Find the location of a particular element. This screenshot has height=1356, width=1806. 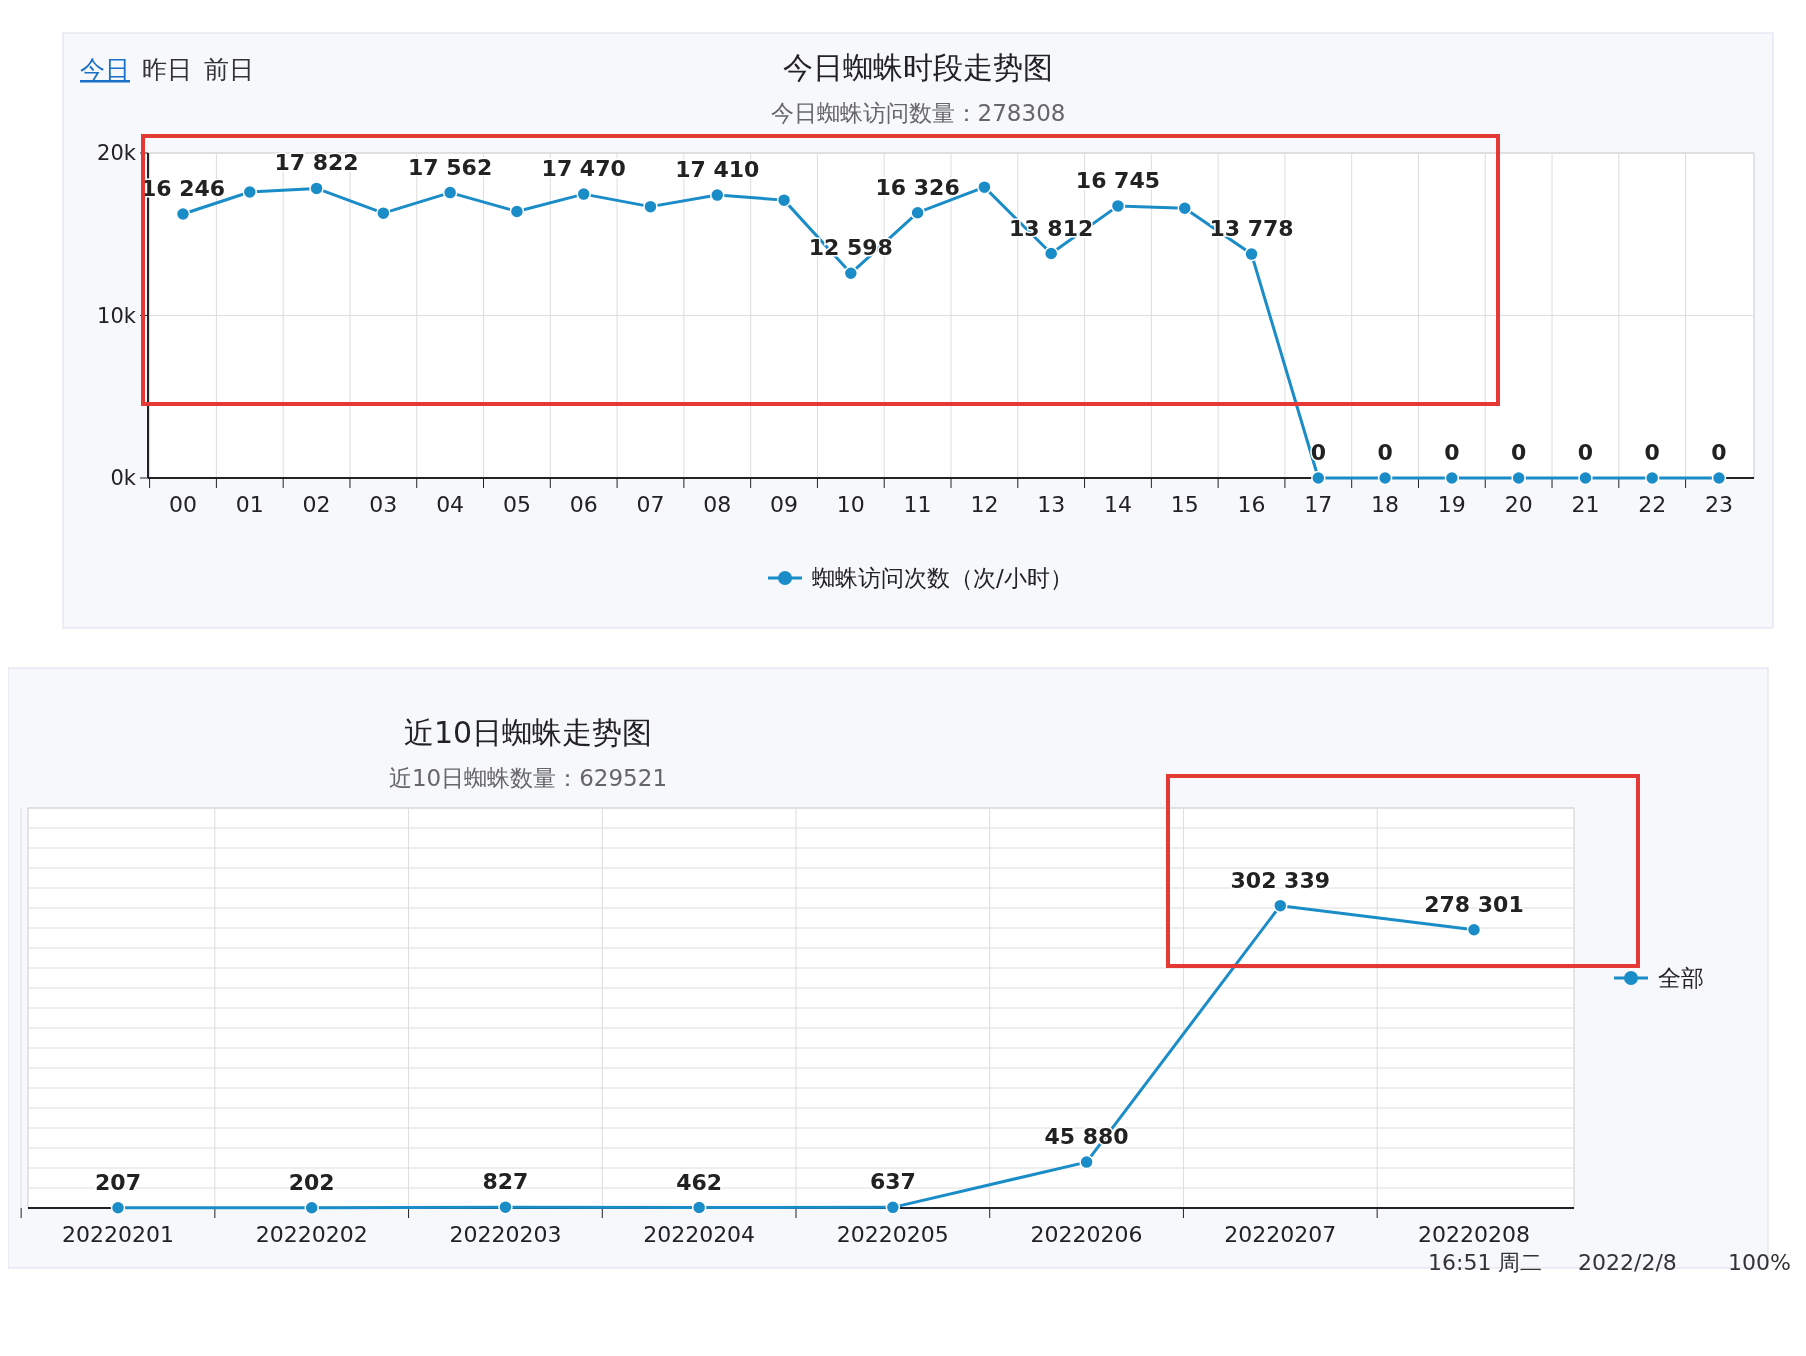

x-tick-label: 00 is located at coordinates (183, 504).